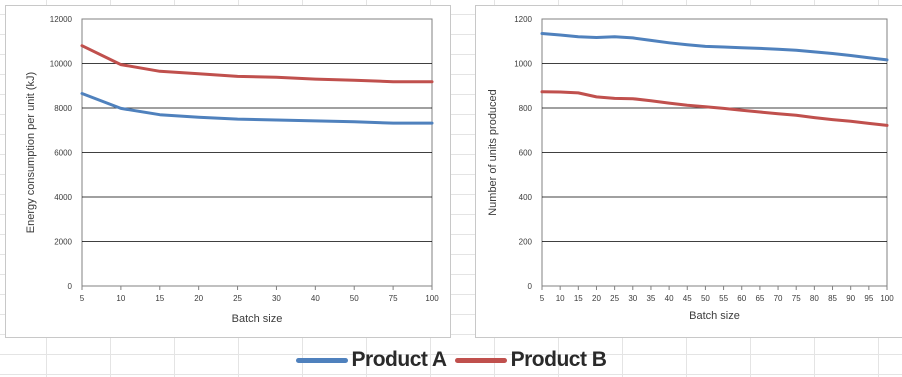 This screenshot has width=902, height=377. What do you see at coordinates (714, 108) in the screenshot?
I see `units-chart-series-line-product-b` at bounding box center [714, 108].